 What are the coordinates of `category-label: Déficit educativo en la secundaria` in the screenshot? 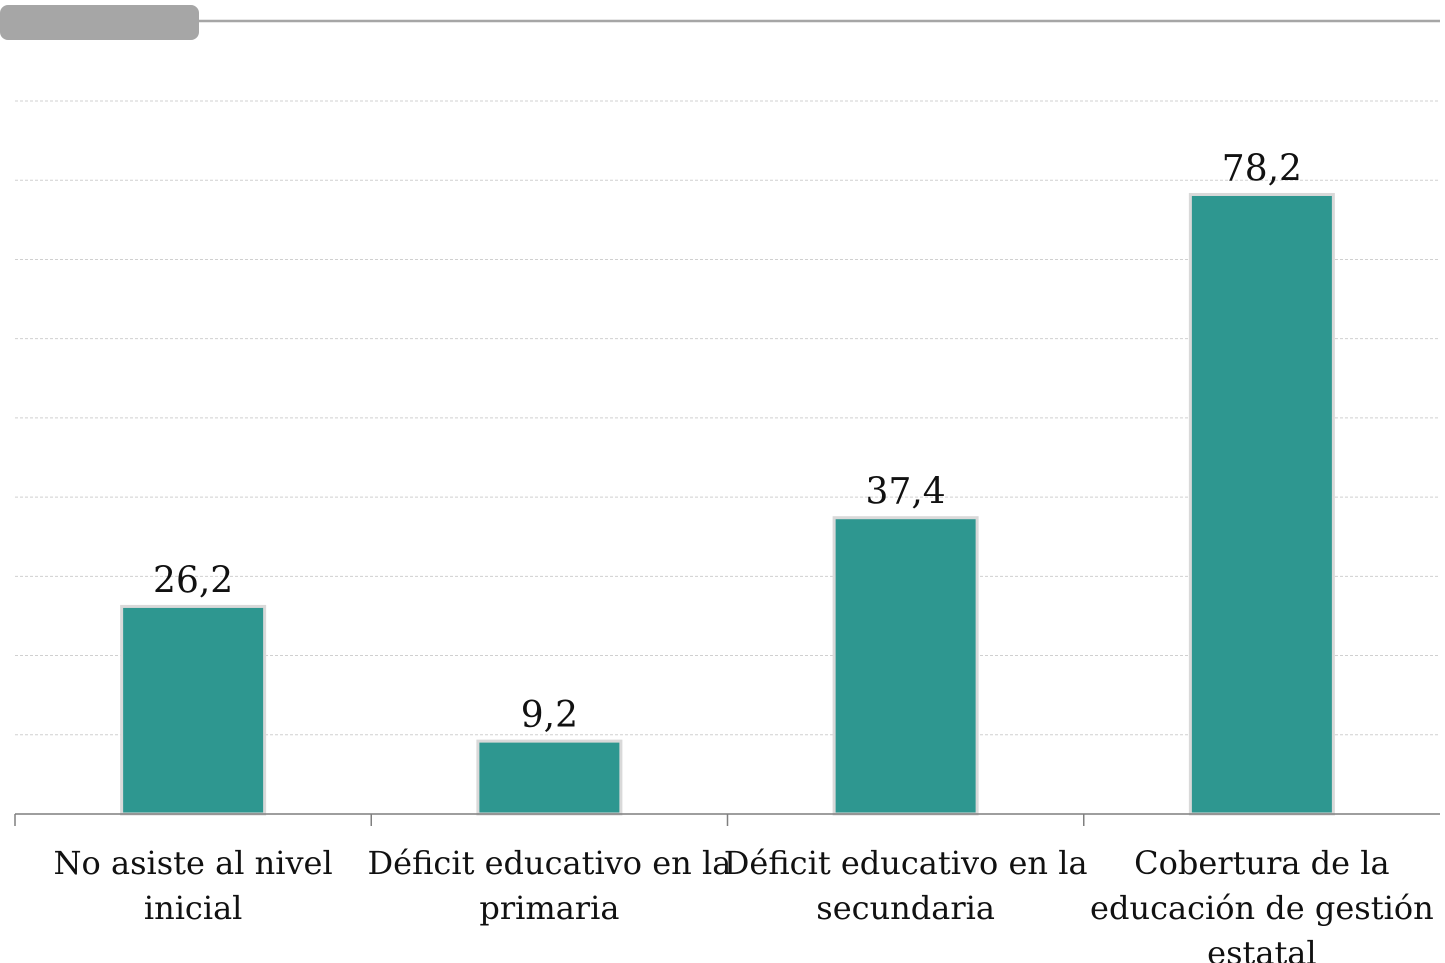 It's located at (906, 885).